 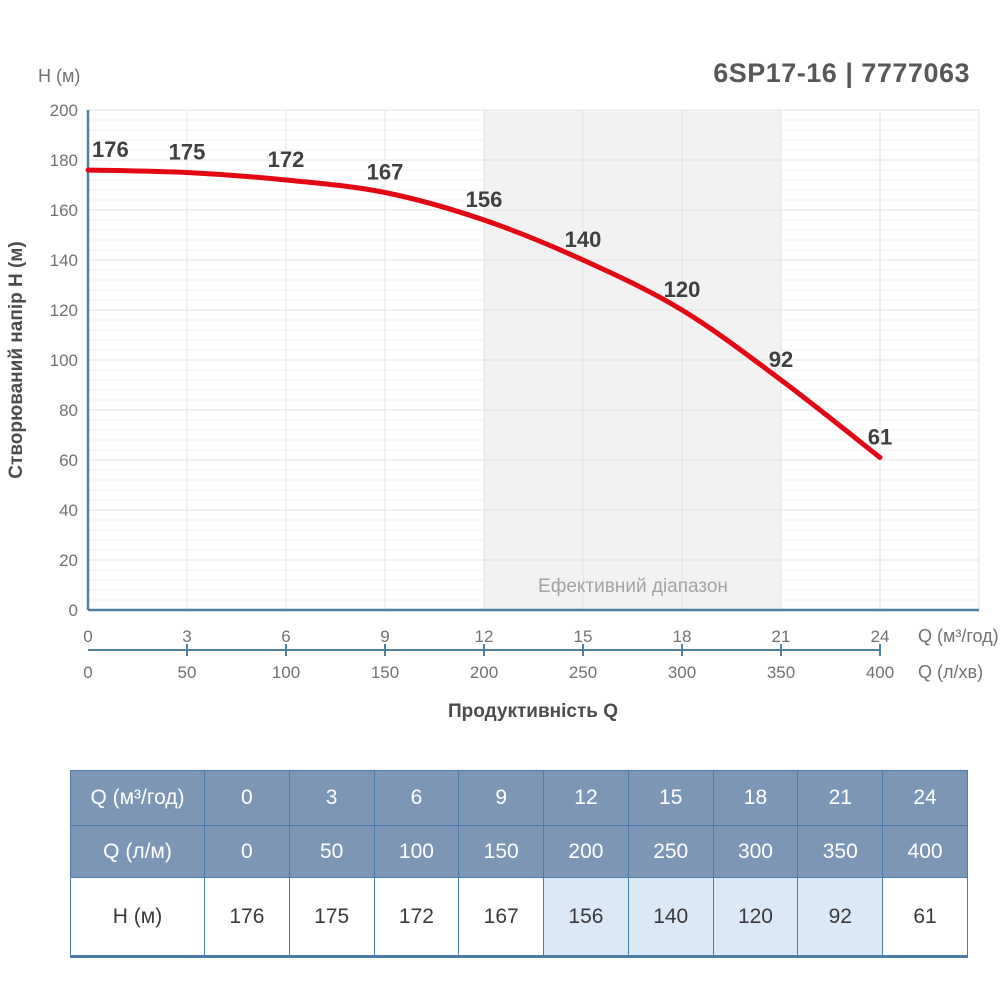 What do you see at coordinates (64, 360) in the screenshot?
I see `y-tick-label: 100` at bounding box center [64, 360].